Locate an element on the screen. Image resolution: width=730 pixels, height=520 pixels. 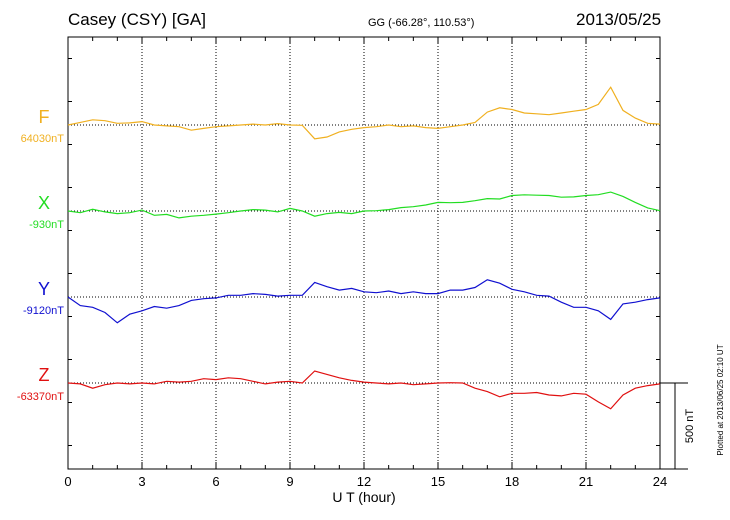
trace-z is located at coordinates (364, 390).